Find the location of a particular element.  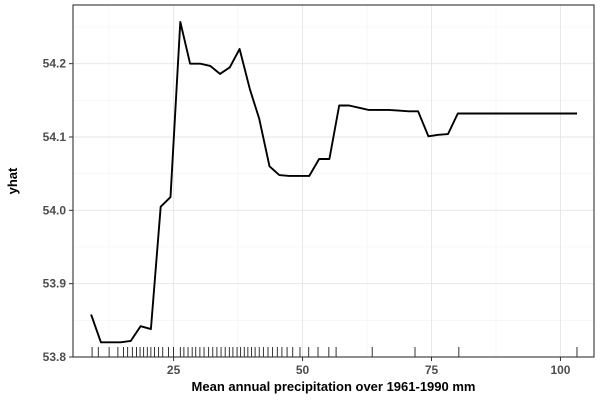

y-tick-label: 54.1 is located at coordinates (55, 137).